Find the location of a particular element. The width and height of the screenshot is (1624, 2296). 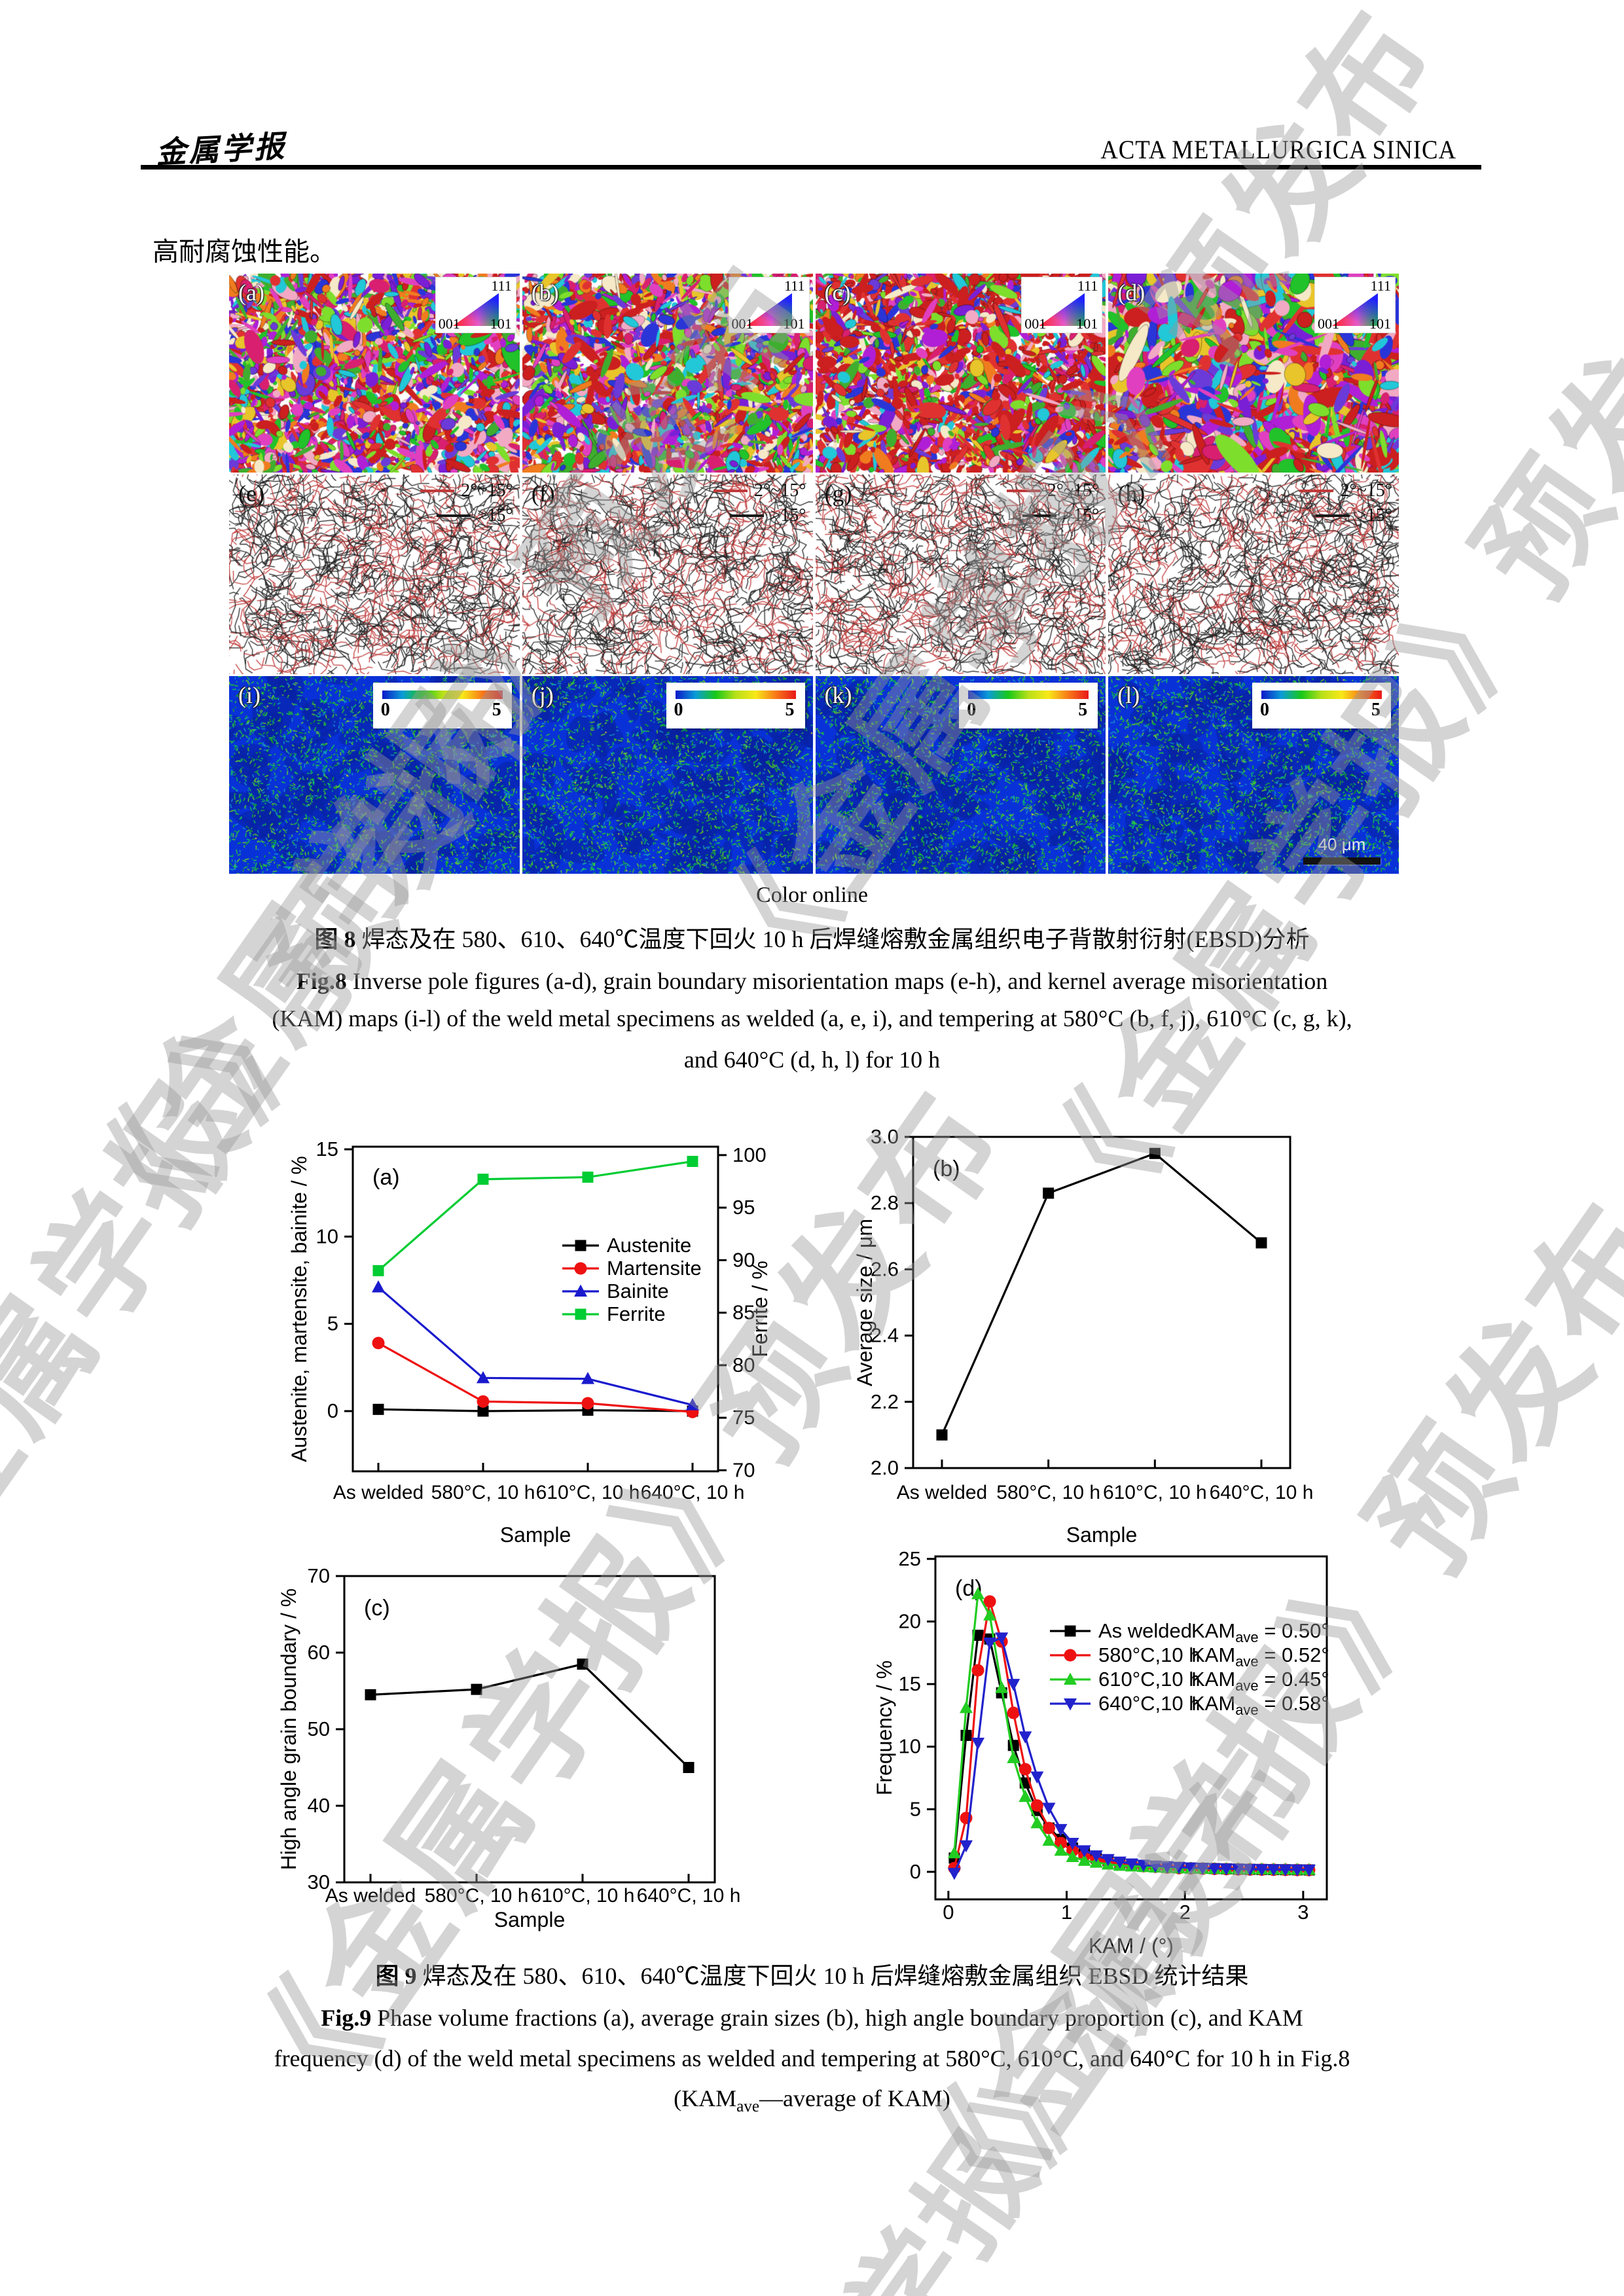

svg-text: Ferrite is located at coordinates (636, 1313).